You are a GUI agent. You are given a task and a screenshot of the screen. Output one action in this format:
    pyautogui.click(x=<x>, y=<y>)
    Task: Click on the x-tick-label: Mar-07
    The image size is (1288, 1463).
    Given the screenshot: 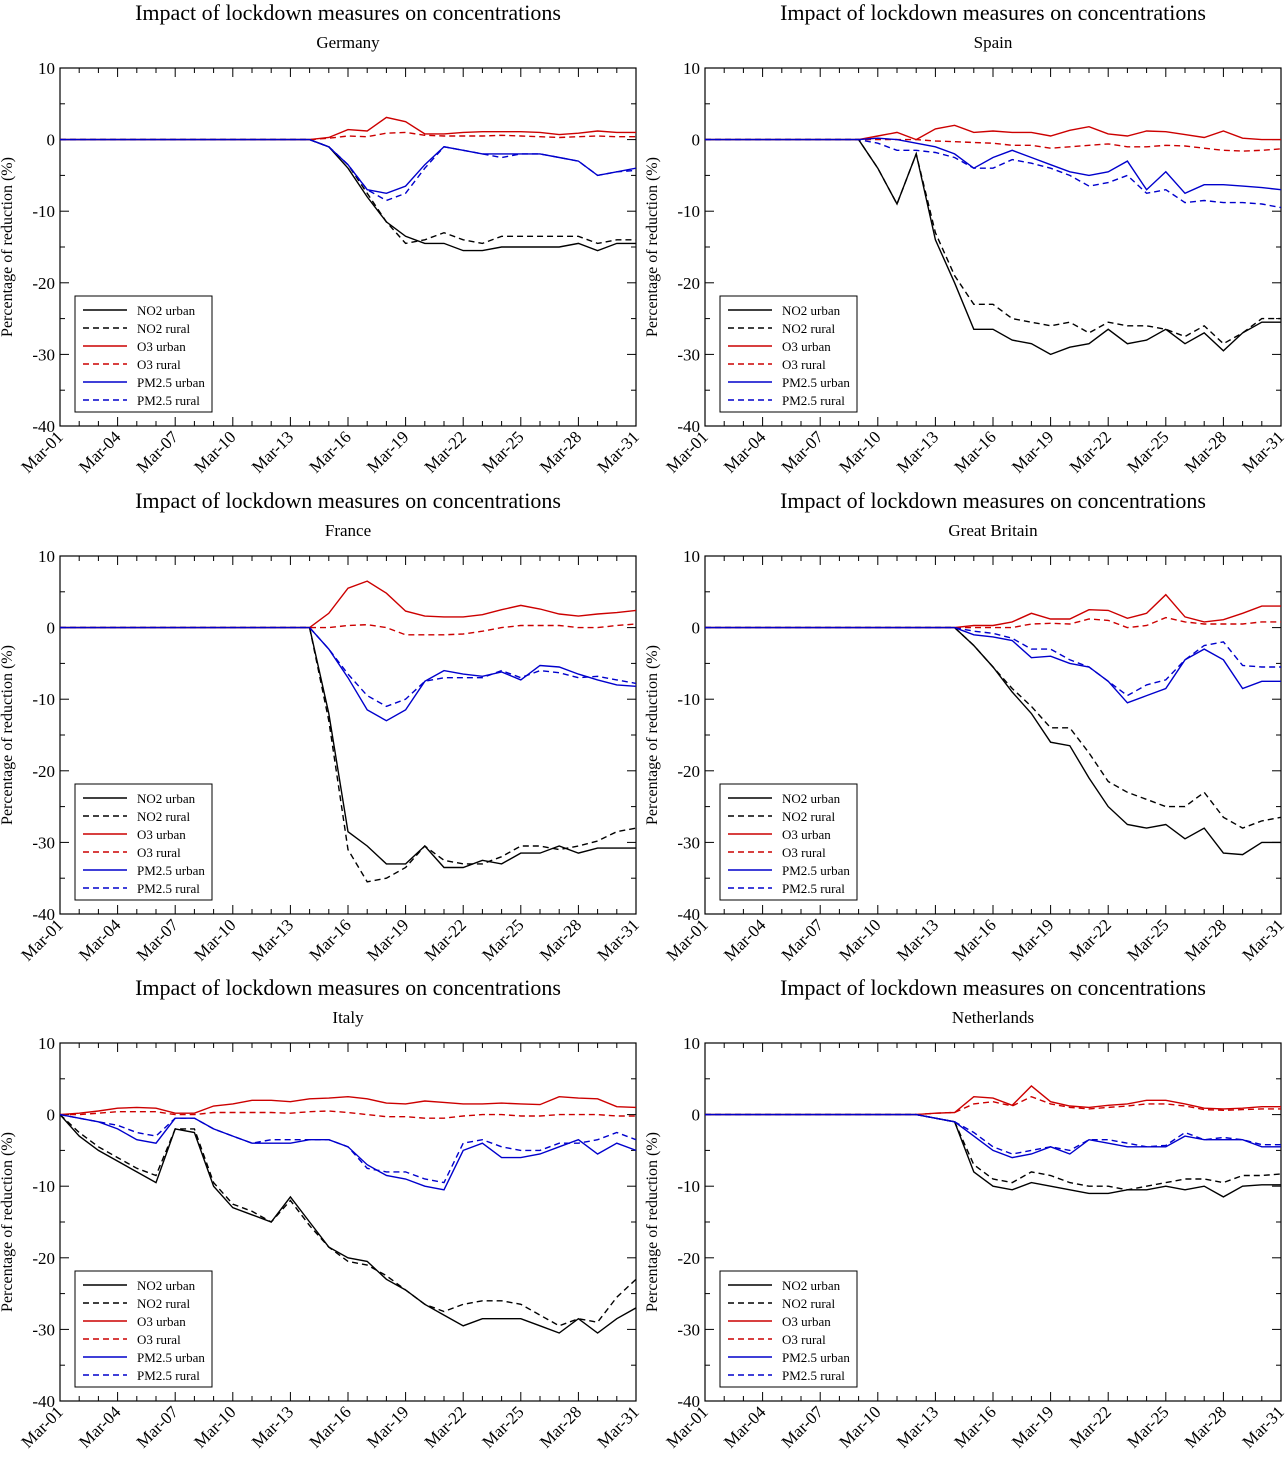 What is the action you would take?
    pyautogui.click(x=803, y=1427)
    